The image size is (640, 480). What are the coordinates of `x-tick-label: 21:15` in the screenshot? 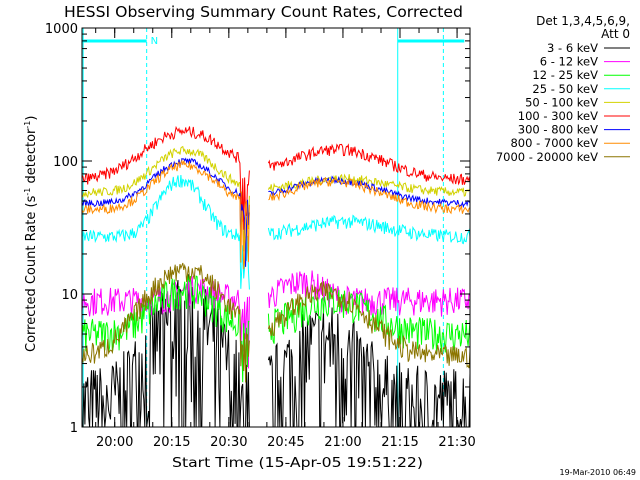 It's located at (399, 442).